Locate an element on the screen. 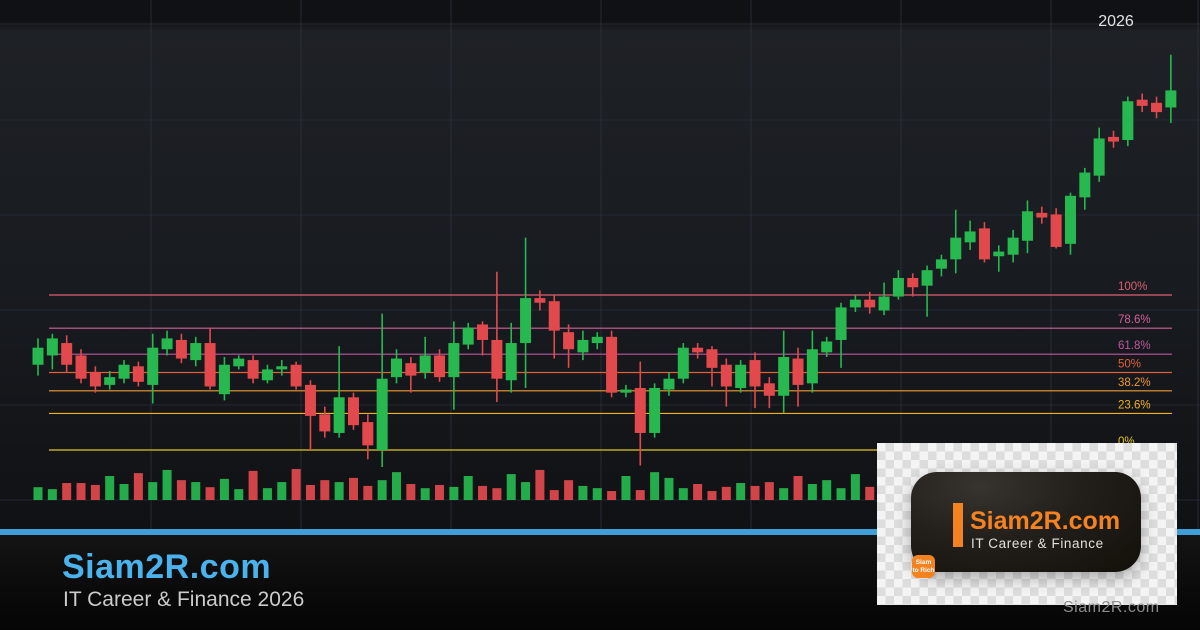 This screenshot has height=630, width=1200. fib-label: 38.2% is located at coordinates (1134, 383).